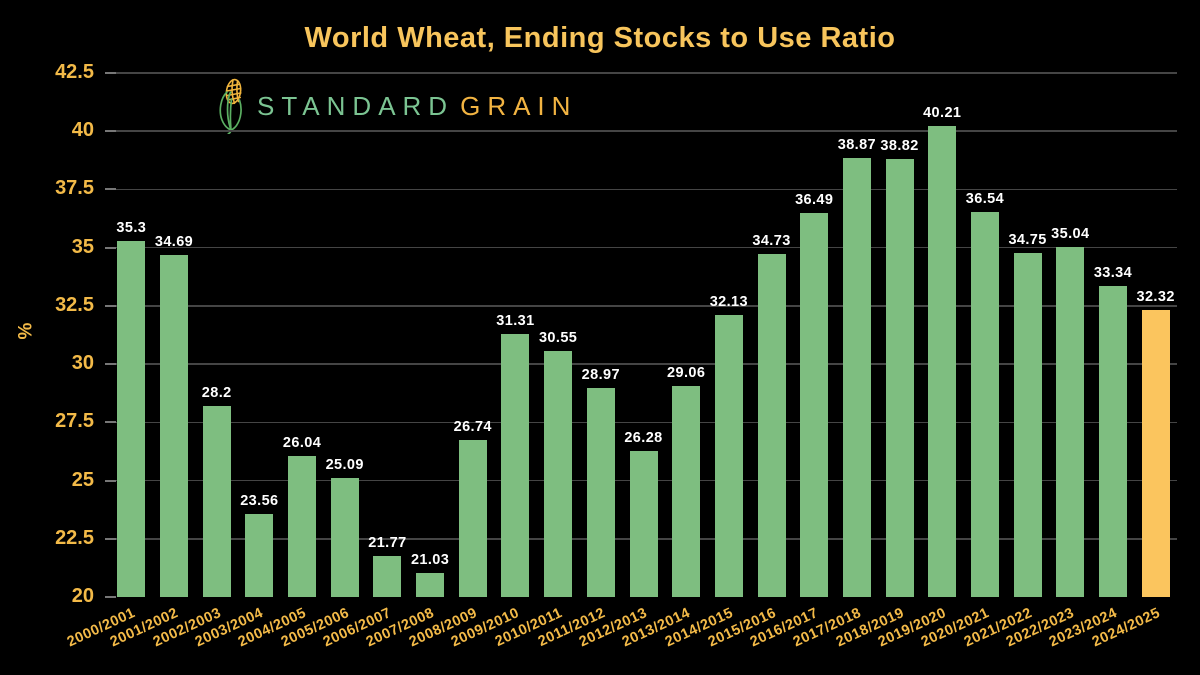  Describe the element at coordinates (74, 304) in the screenshot. I see `y-tick-label-32.5: 32.5` at that location.